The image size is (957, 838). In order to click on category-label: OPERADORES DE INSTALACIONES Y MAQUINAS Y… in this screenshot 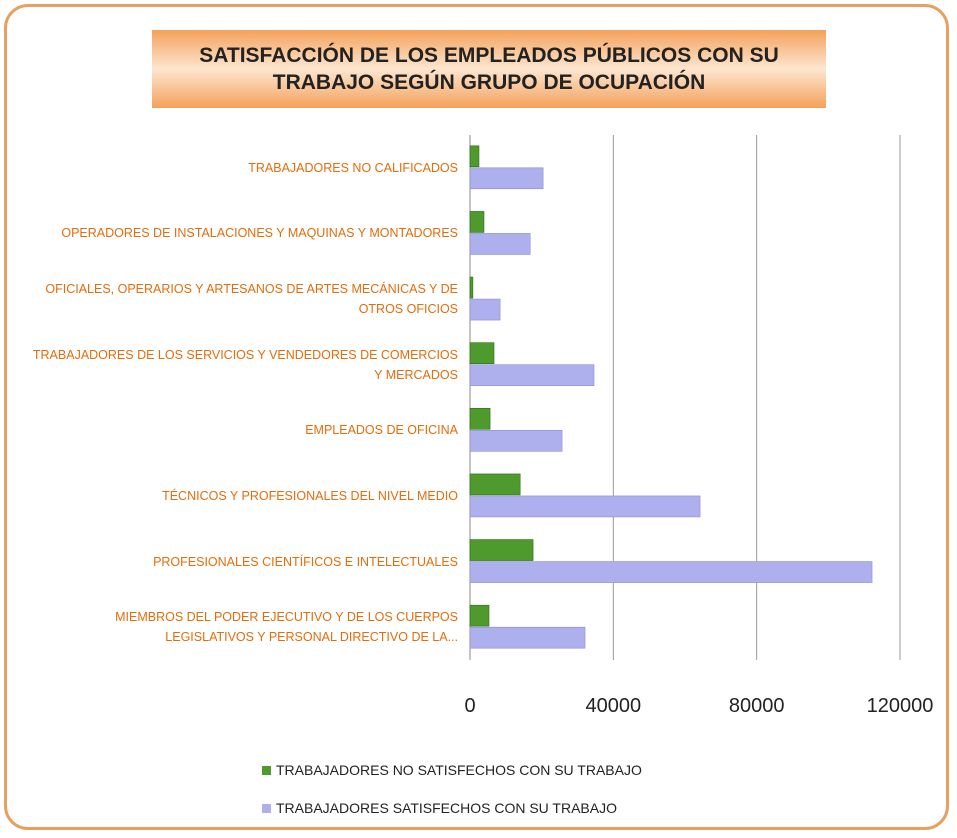, I will do `click(259, 233)`.